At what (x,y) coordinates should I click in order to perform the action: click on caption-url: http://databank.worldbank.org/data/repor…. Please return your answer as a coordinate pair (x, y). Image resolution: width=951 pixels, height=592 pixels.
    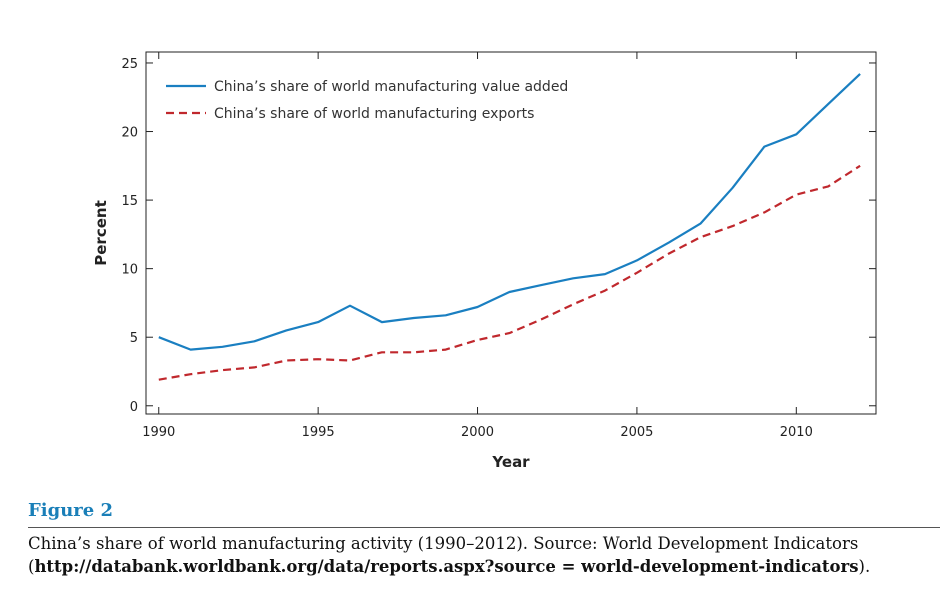
    Looking at the image, I should click on (446, 566).